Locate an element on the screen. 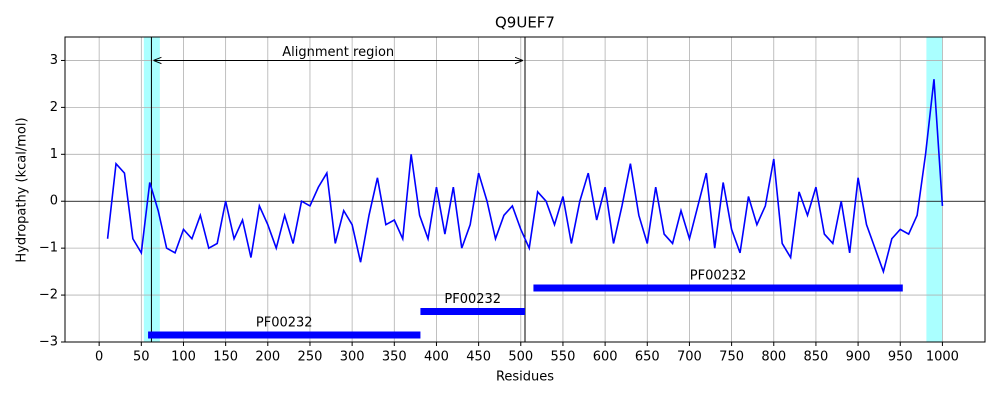 The width and height of the screenshot is (1000, 400). x-tick-label: 650 is located at coordinates (647, 357).